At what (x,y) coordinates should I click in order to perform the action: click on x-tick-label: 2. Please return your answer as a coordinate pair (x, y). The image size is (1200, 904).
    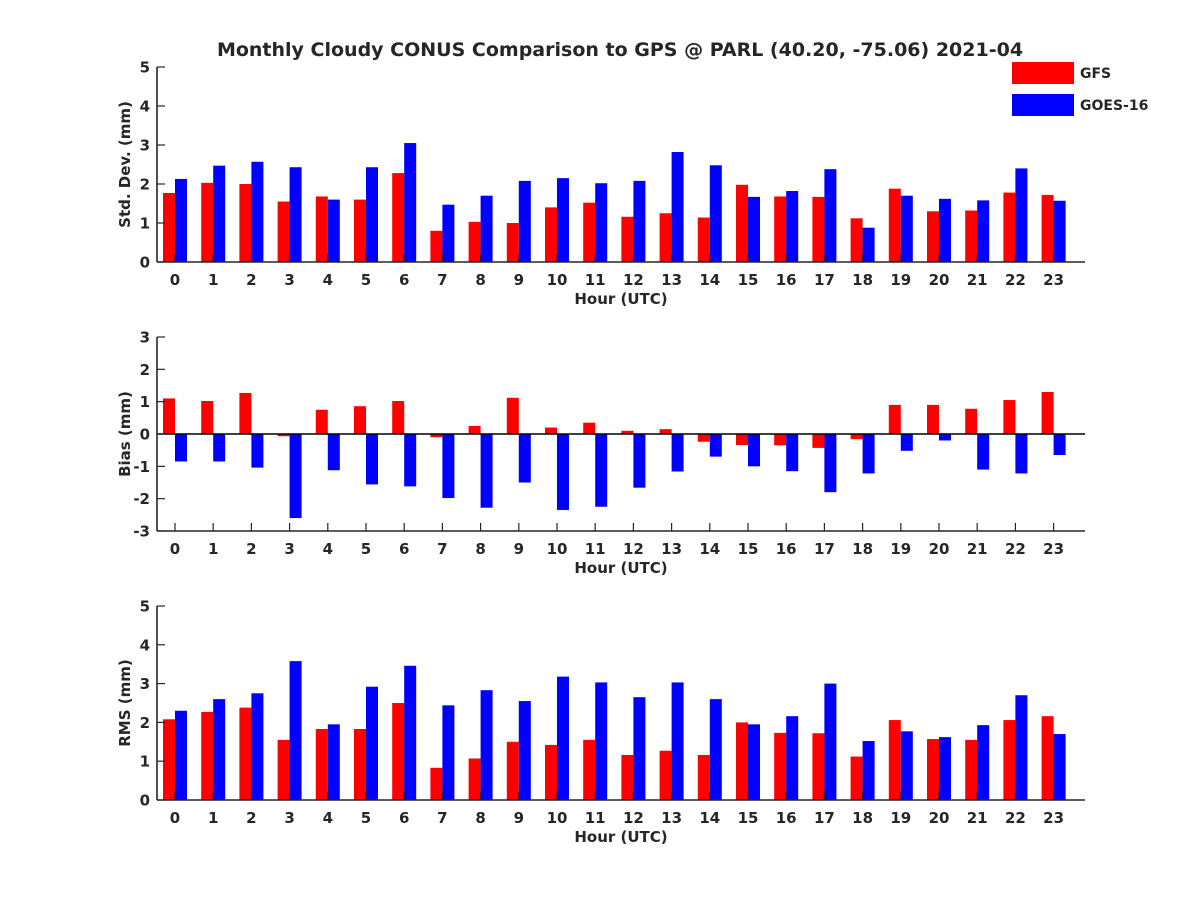
    Looking at the image, I should click on (251, 549).